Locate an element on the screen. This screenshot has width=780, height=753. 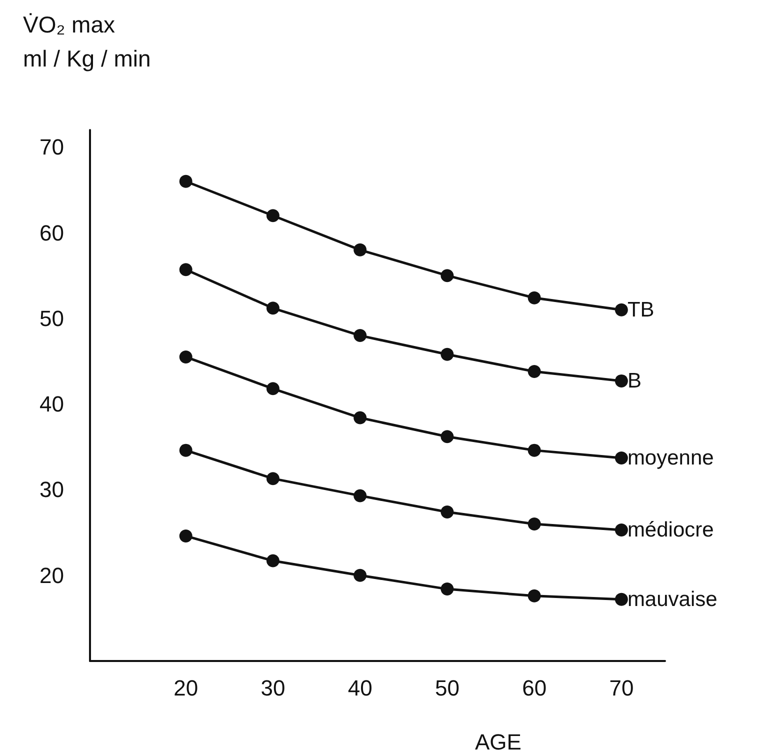
x-tick-label: 70 is located at coordinates (621, 688).